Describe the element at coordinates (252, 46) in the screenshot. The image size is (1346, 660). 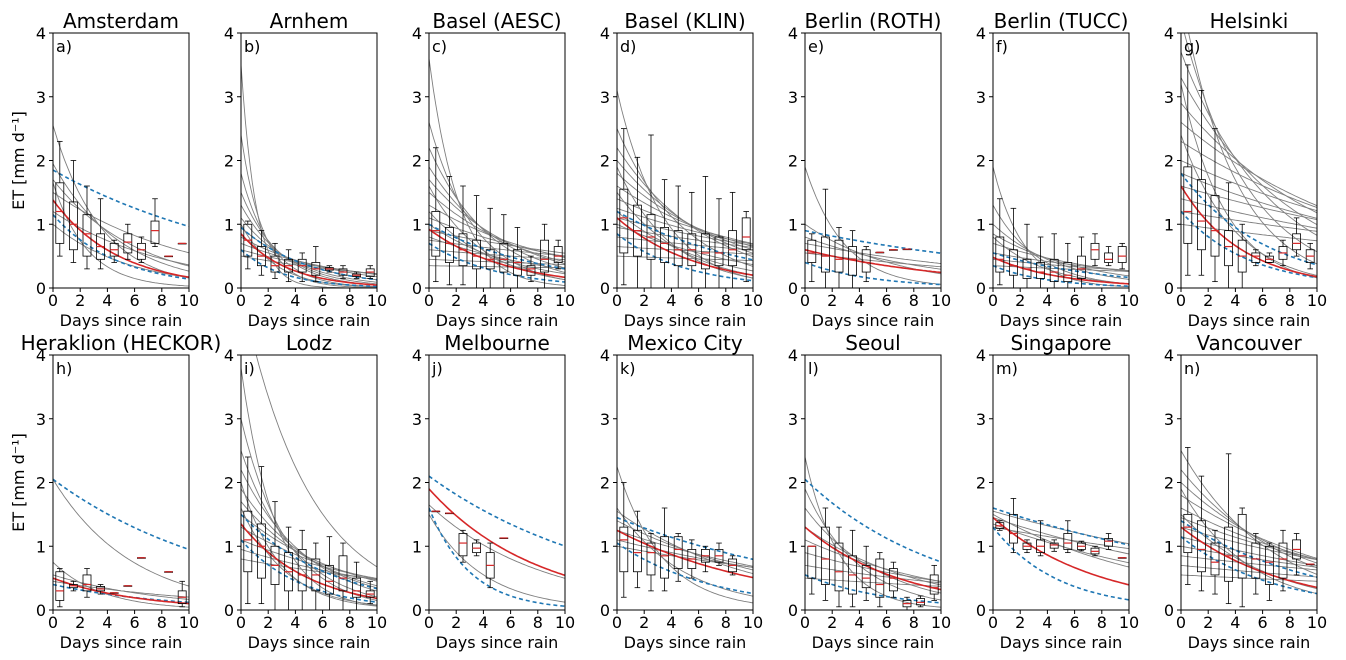
I see `panel-letter: b)` at that location.